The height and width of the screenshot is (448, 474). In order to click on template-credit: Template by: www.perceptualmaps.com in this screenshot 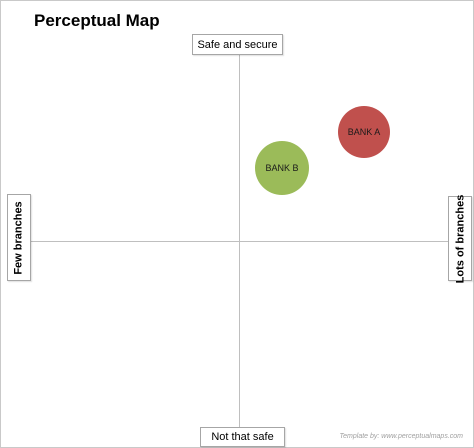, I will do `click(401, 436)`.